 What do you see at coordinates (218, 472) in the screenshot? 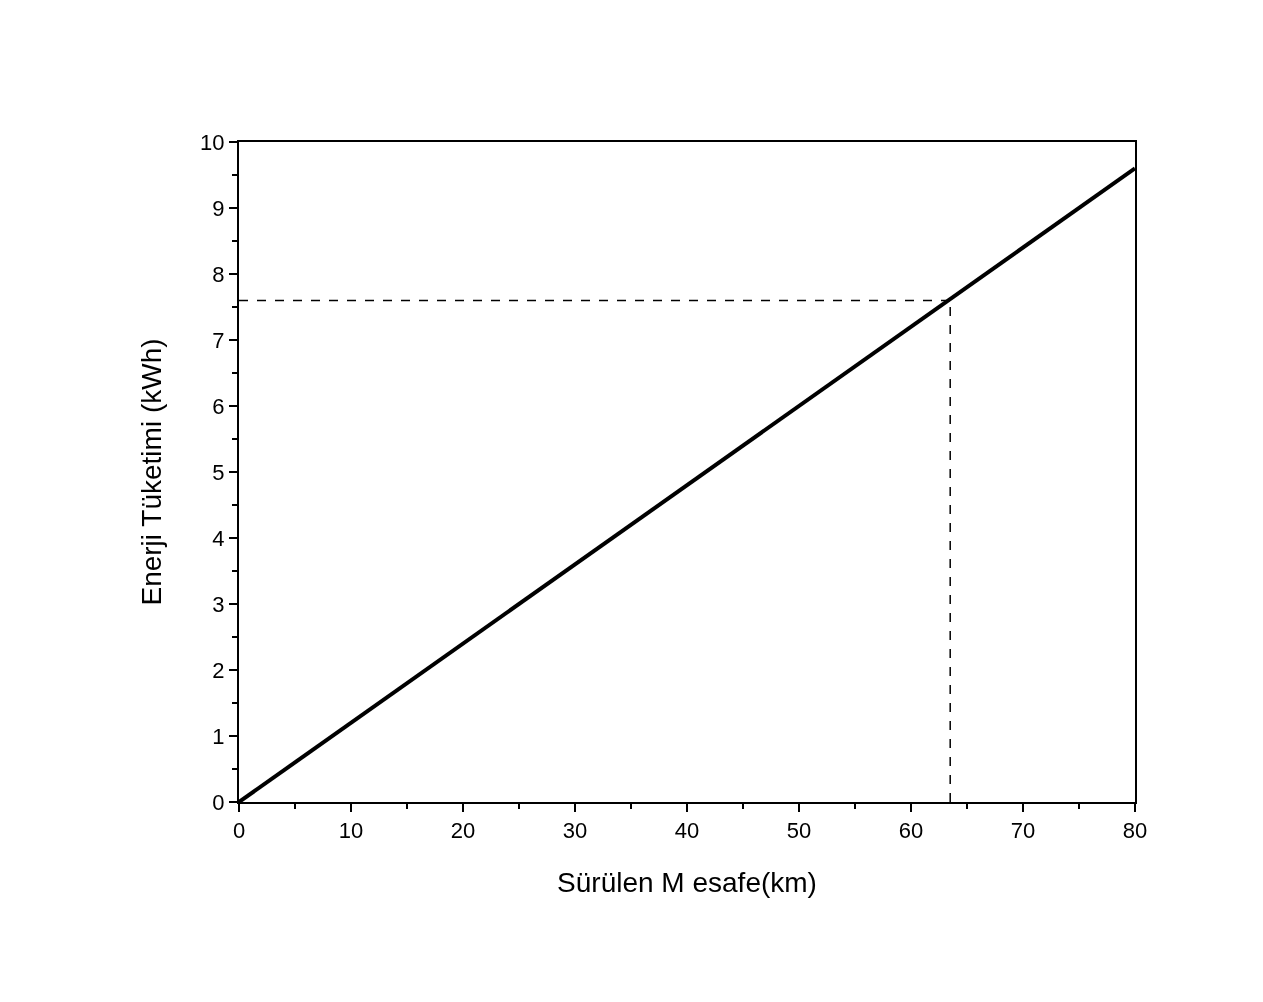
I see `y-tick-label: 5` at bounding box center [218, 472].